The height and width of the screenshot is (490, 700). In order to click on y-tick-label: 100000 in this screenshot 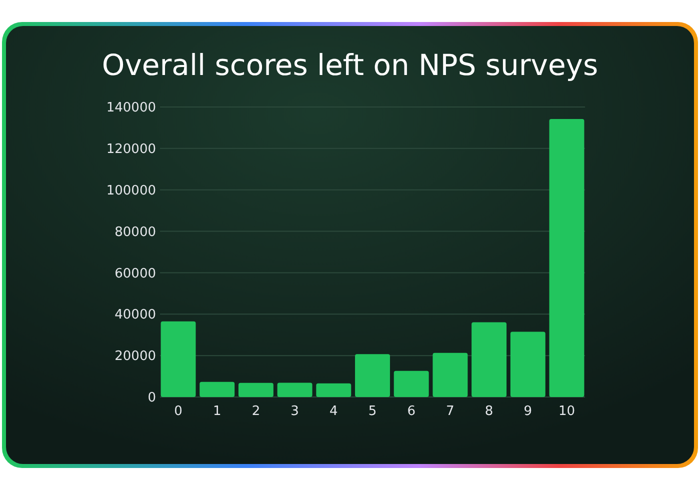, I will do `click(131, 190)`.